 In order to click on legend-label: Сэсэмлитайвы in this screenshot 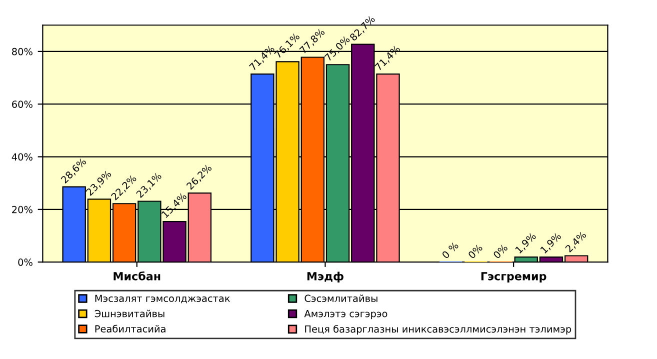, I will do `click(341, 298)`.